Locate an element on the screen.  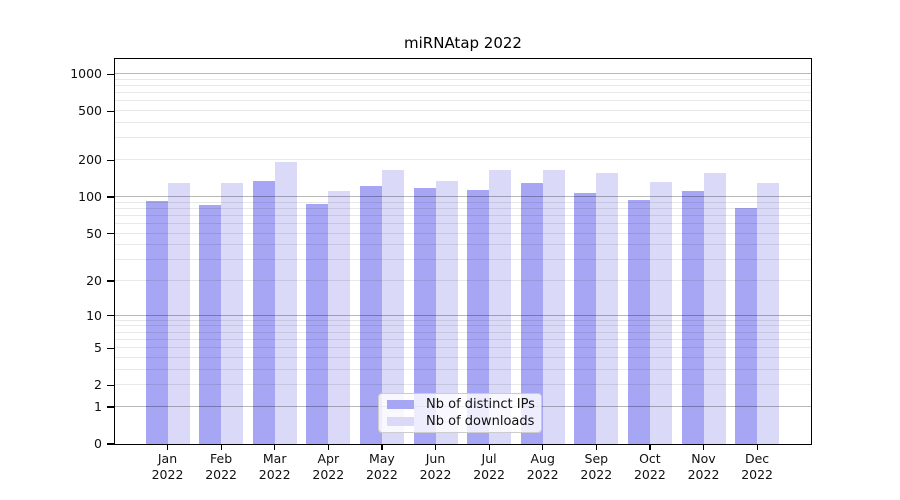
legend-label-distinct-ips: Nb of distinct IPs is located at coordinates (480, 404).